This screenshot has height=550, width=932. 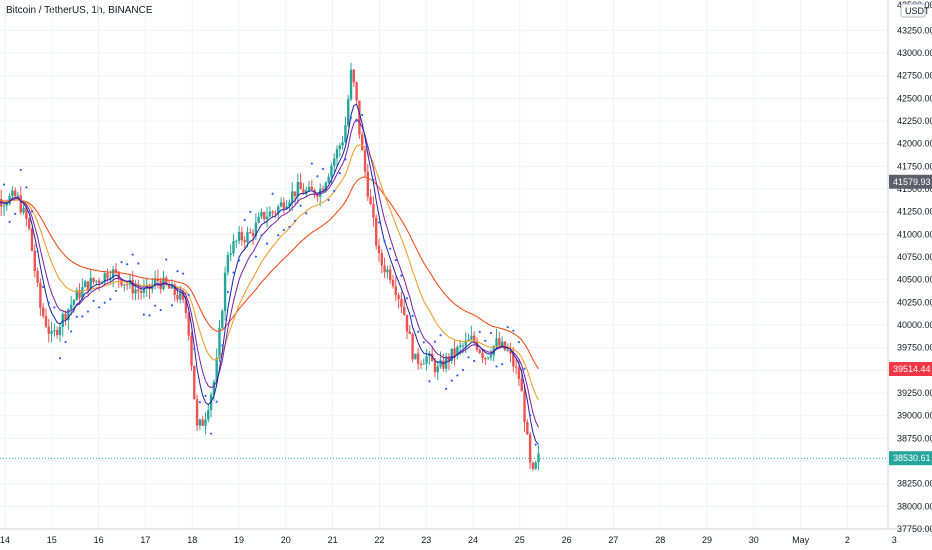 What do you see at coordinates (914, 30) in the screenshot?
I see `y-tick-label: 43250.00` at bounding box center [914, 30].